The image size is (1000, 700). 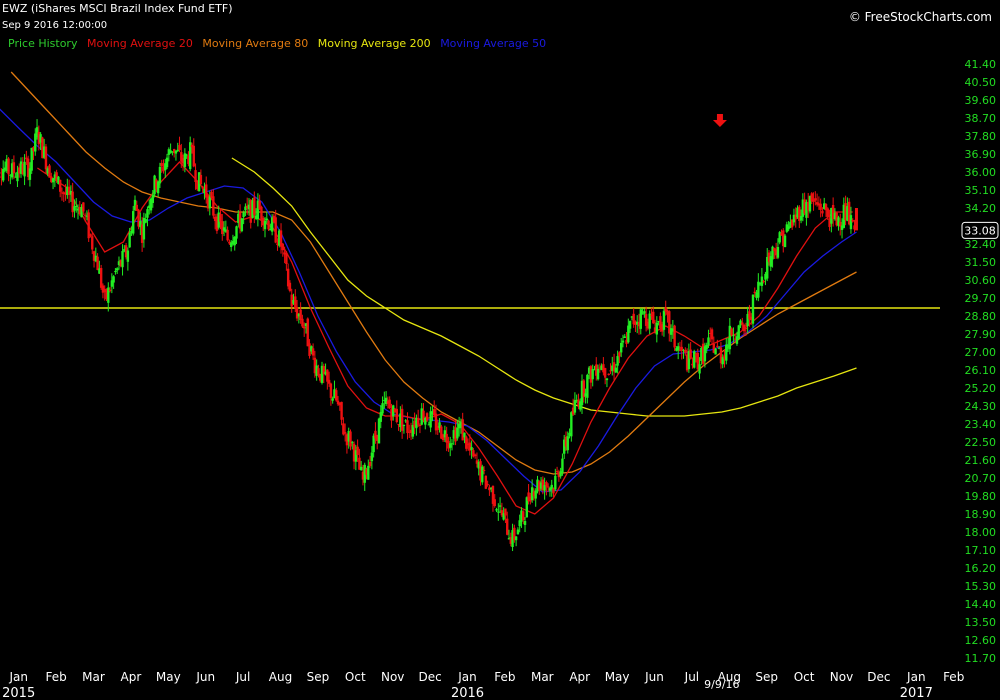 I want to click on brand-label: © FreeStockCharts.com, so click(x=920, y=17).